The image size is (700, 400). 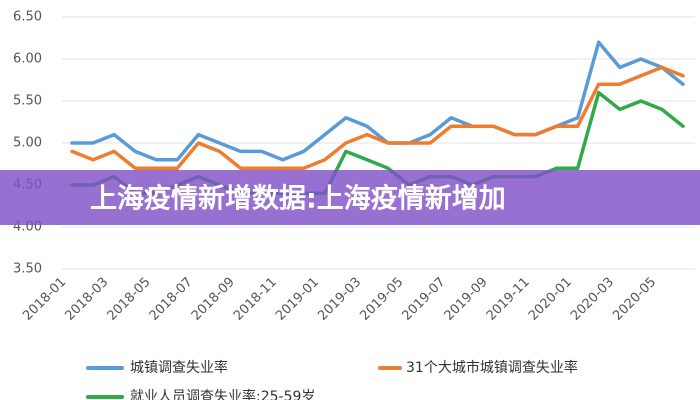 What do you see at coordinates (27, 17) in the screenshot?
I see `y-tick-label: 6.50` at bounding box center [27, 17].